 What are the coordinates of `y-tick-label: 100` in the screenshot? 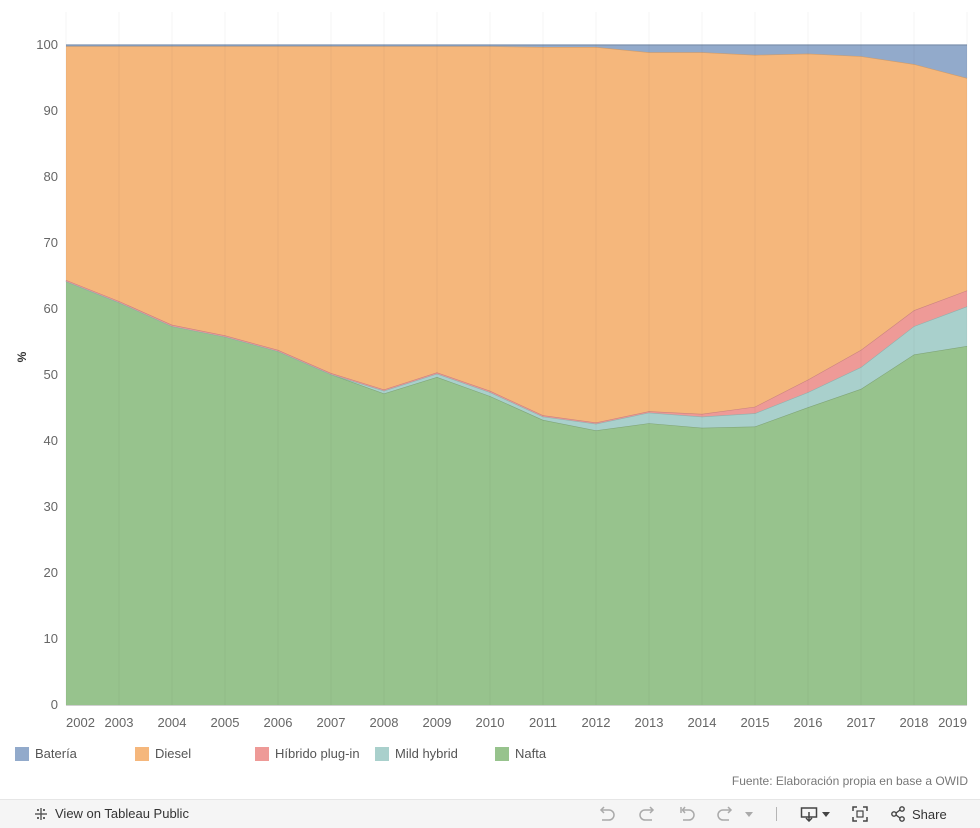 It's located at (47, 44).